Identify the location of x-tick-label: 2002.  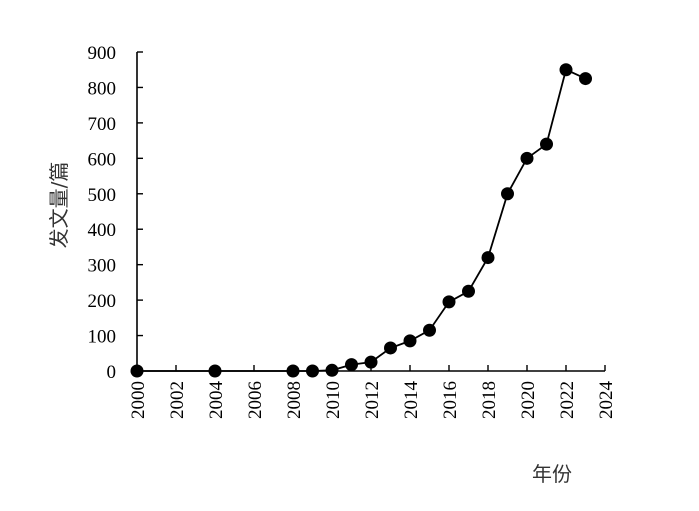
(177, 400).